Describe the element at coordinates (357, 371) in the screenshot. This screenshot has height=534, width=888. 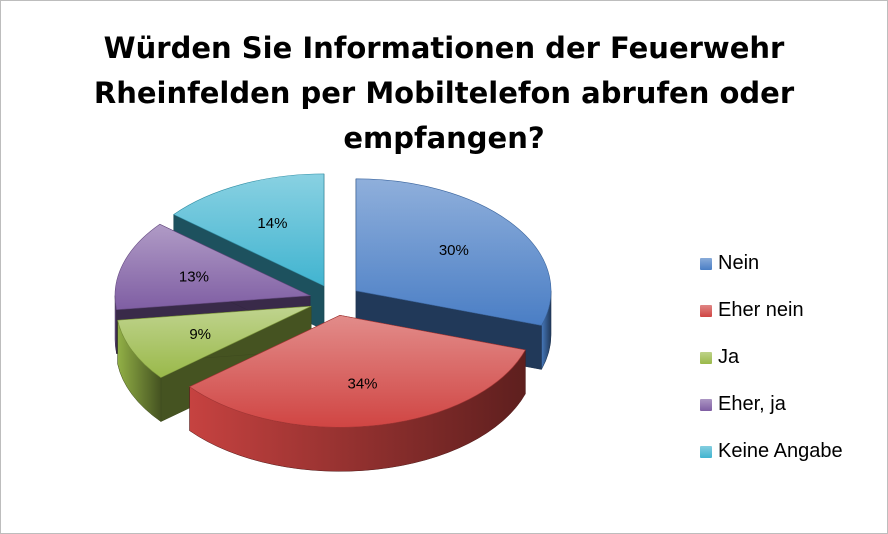
I see `pie-slice-eher-nein` at that location.